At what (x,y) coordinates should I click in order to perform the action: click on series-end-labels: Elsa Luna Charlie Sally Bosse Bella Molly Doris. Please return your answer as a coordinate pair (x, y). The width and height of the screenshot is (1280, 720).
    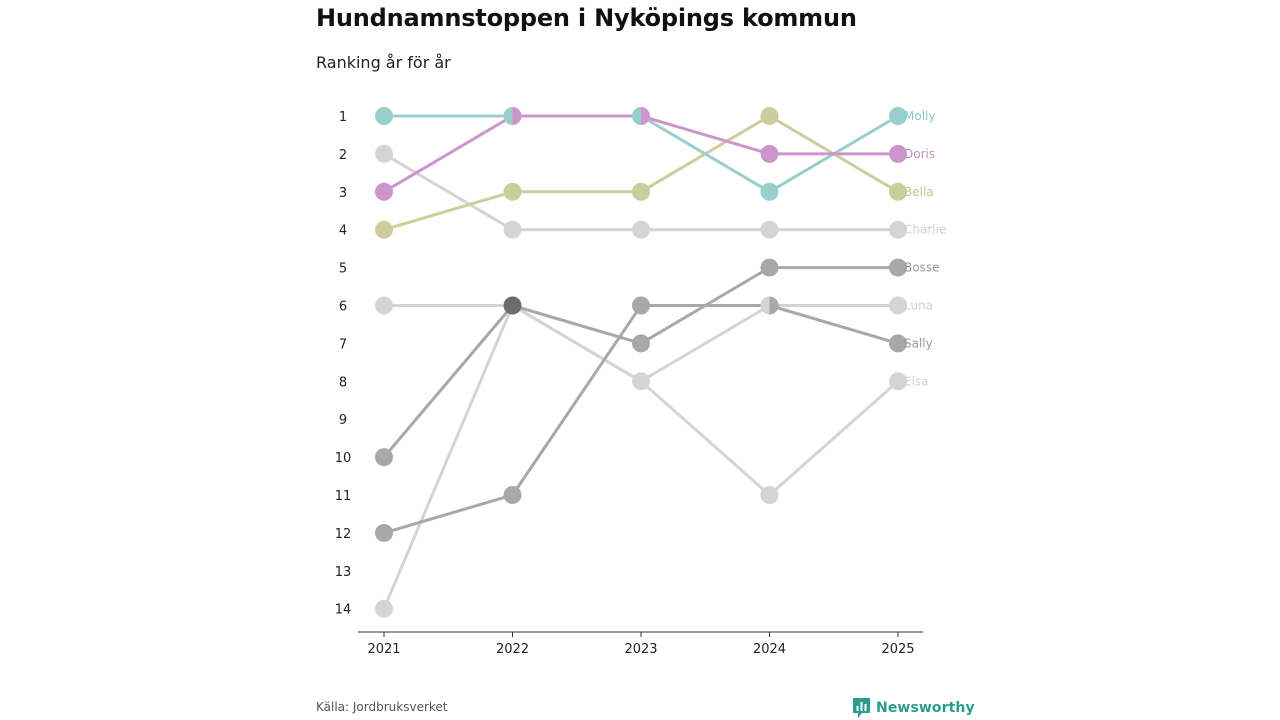
    Looking at the image, I should click on (925, 248).